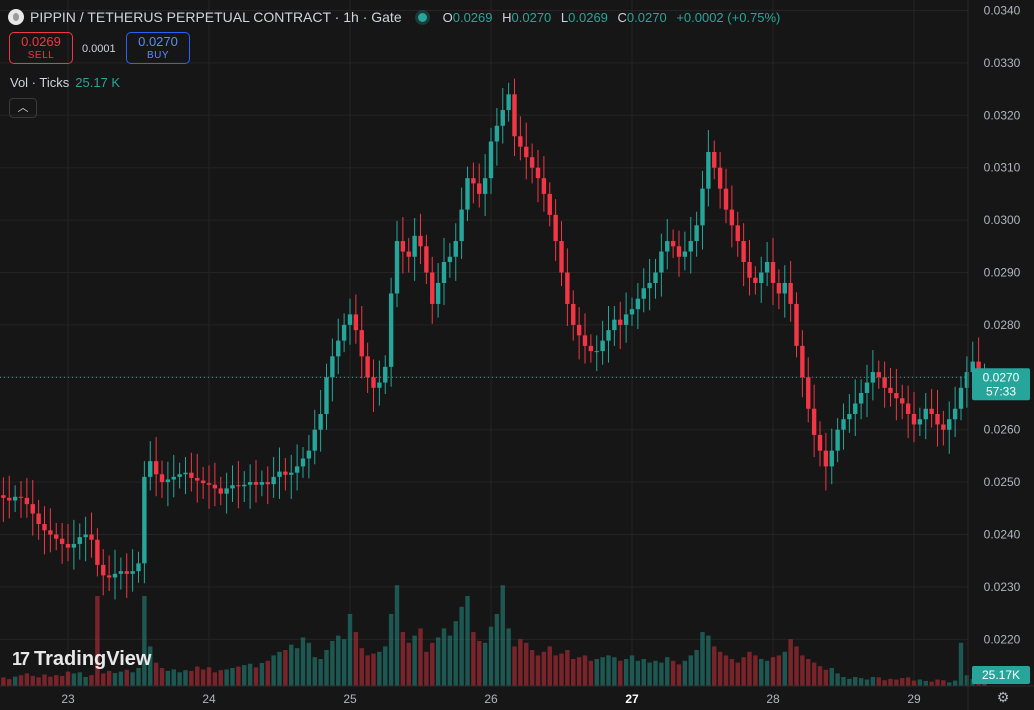  What do you see at coordinates (1001, 384) in the screenshot?
I see `last-price-tag` at bounding box center [1001, 384].